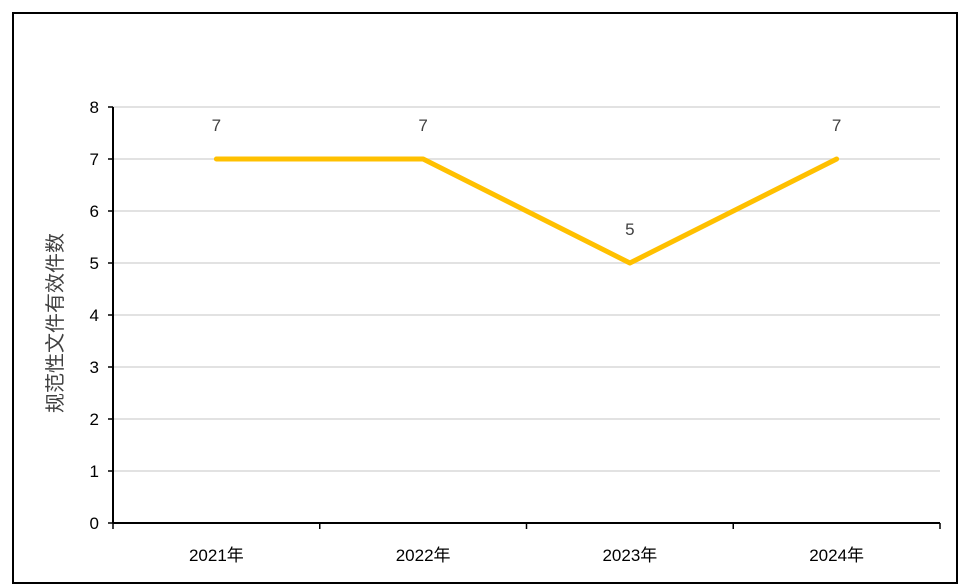 This screenshot has height=586, width=960. What do you see at coordinates (94, 211) in the screenshot?
I see `y-tick-label: 6` at bounding box center [94, 211].